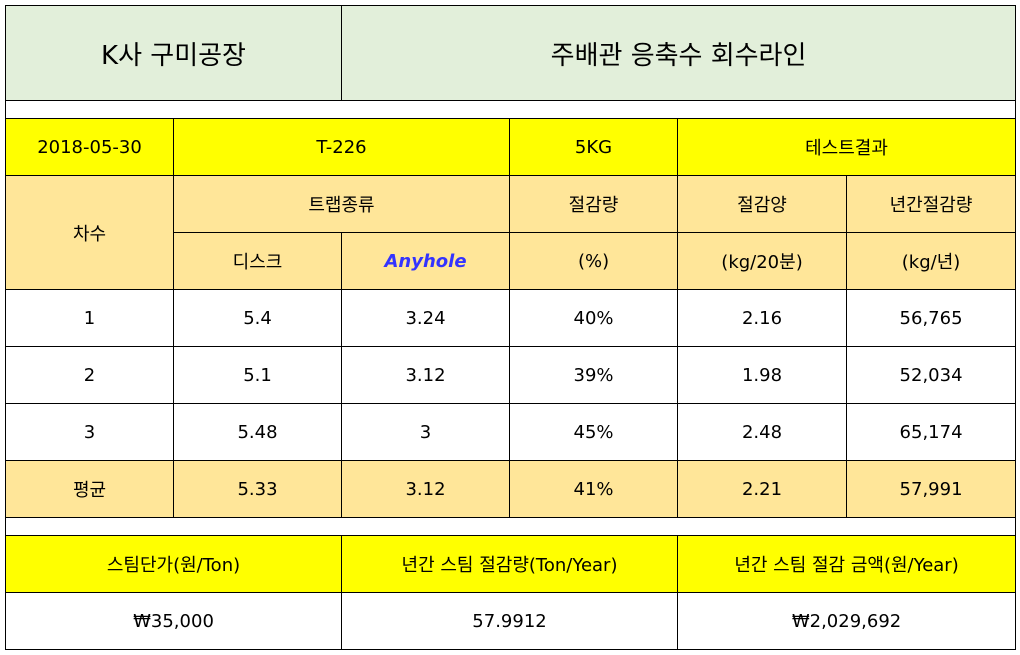 This screenshot has height=655, width=1020. What do you see at coordinates (594, 432) in the screenshot?
I see `rate-cell: 45%` at bounding box center [594, 432].